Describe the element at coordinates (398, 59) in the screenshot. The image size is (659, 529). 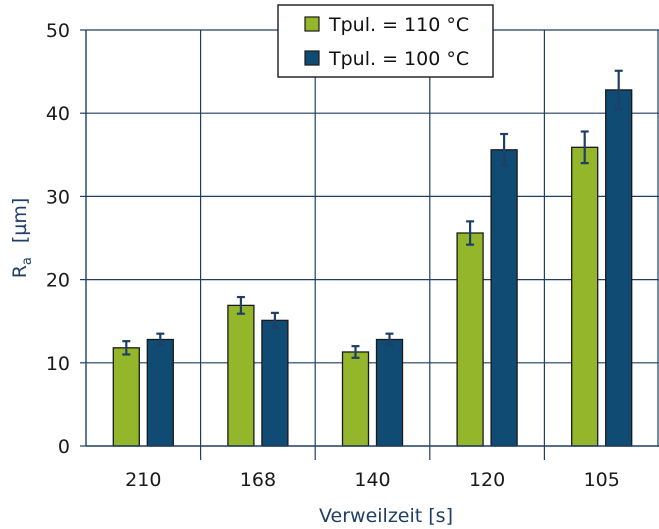
I see `legend-label-100c: Tpul. = 100 °C` at that location.